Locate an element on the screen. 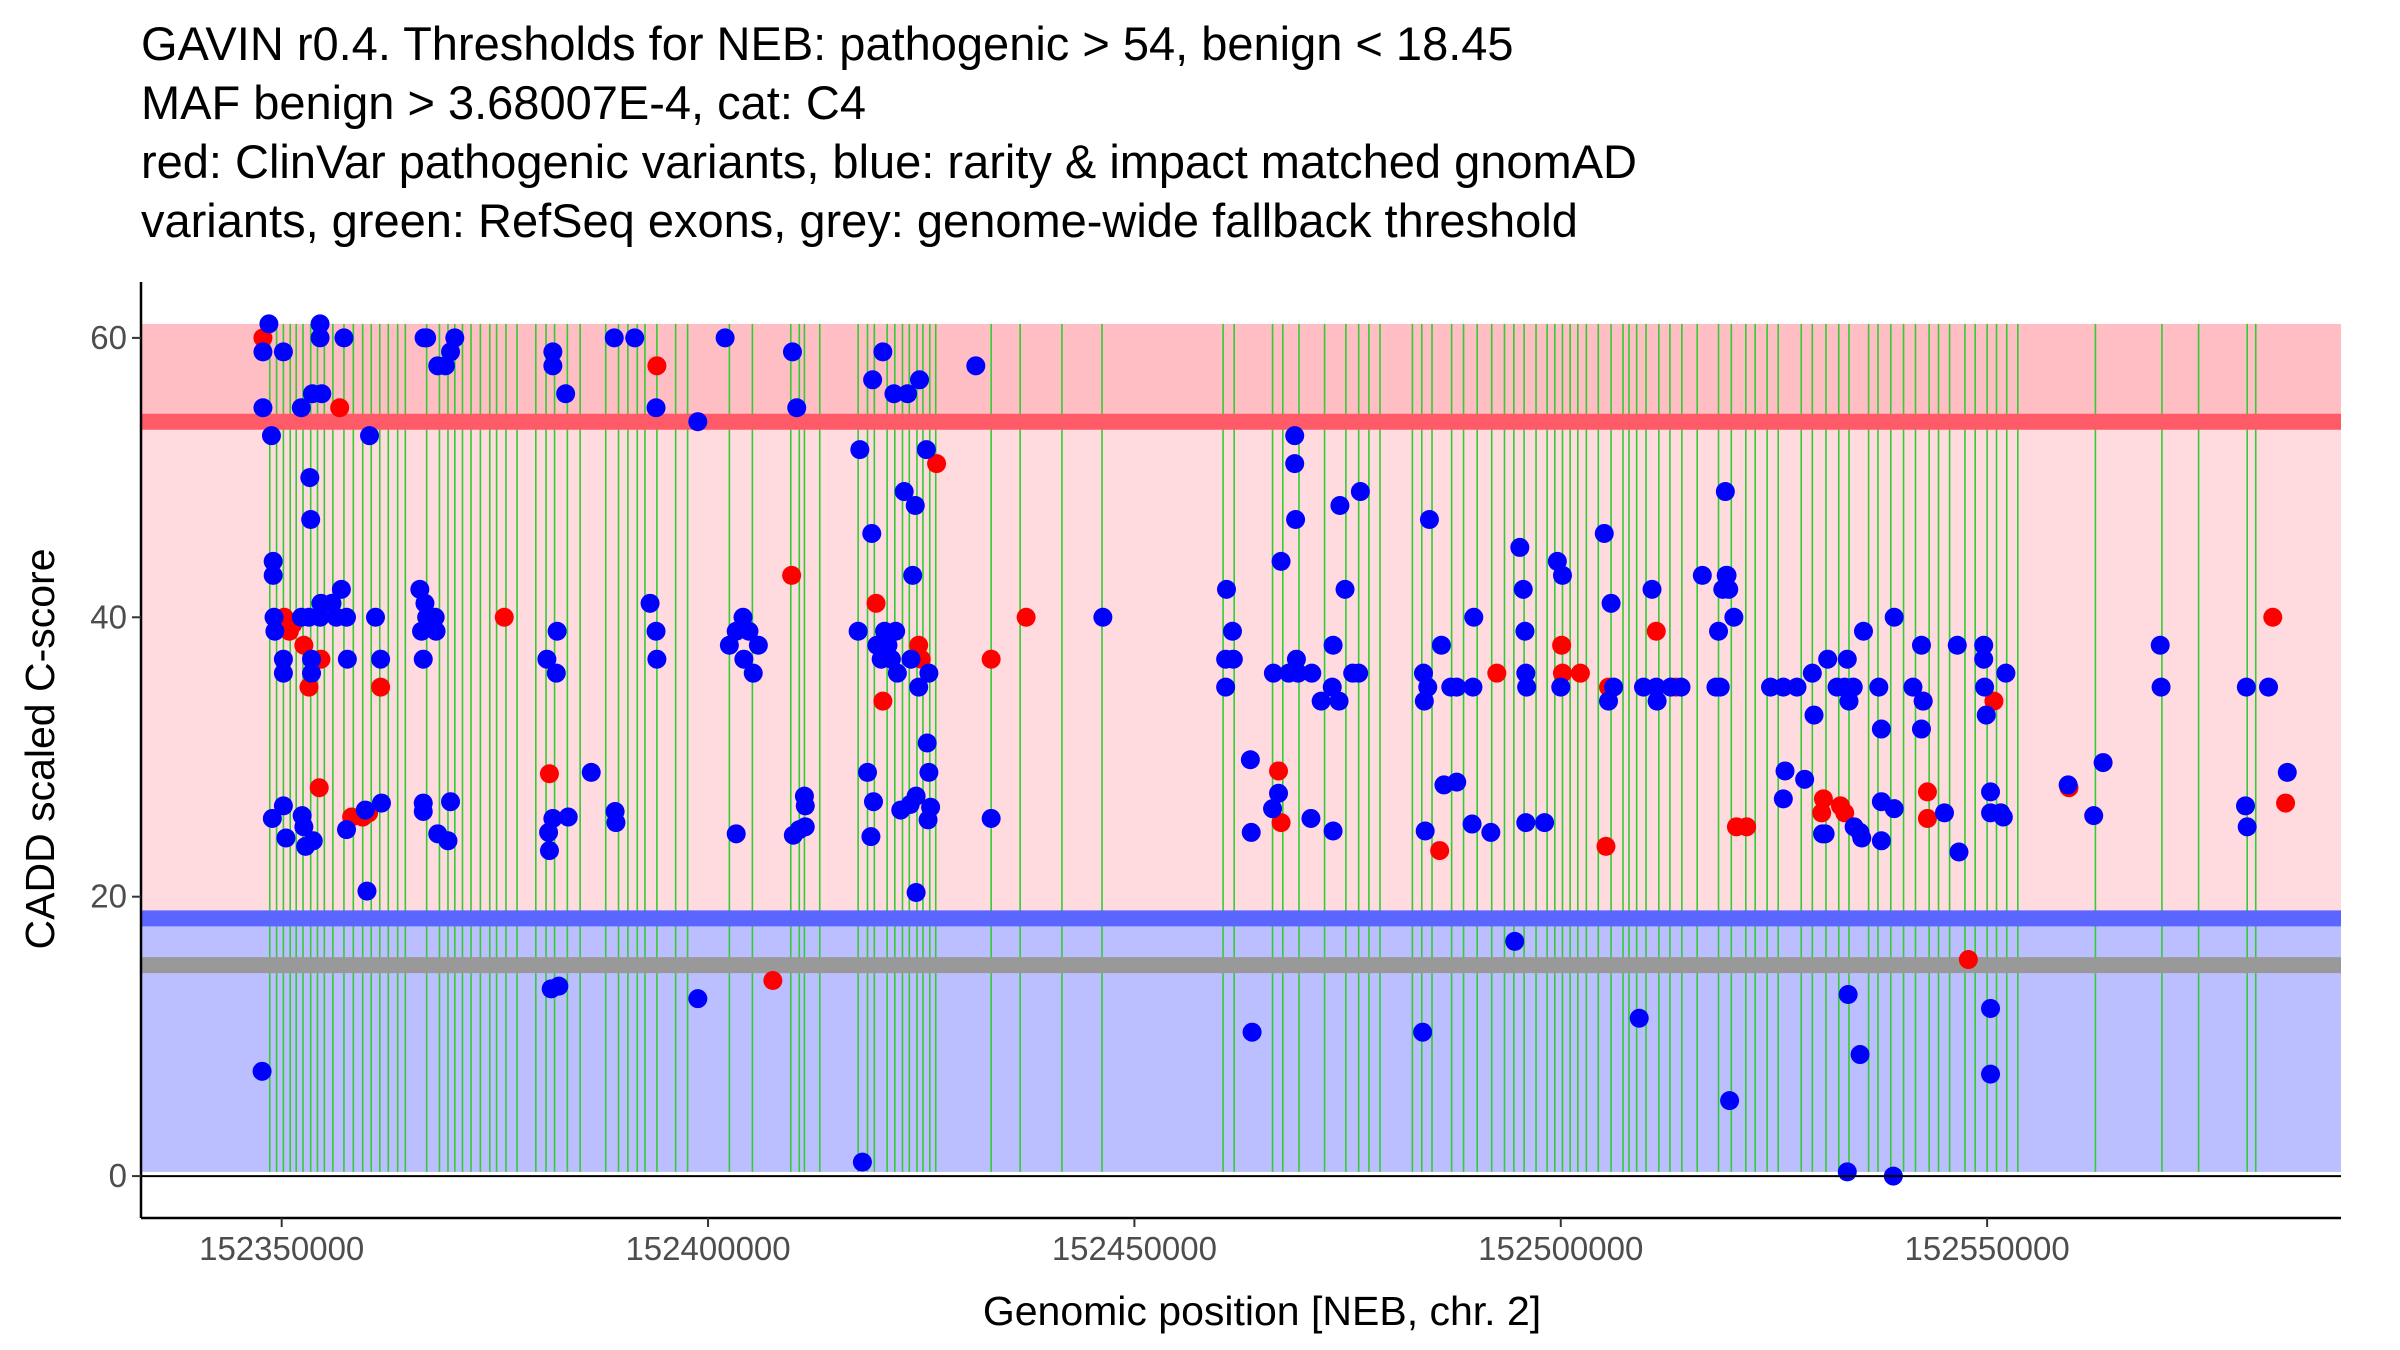 The image size is (2400, 1350). x-tick-label: 152400000 is located at coordinates (707, 1248).